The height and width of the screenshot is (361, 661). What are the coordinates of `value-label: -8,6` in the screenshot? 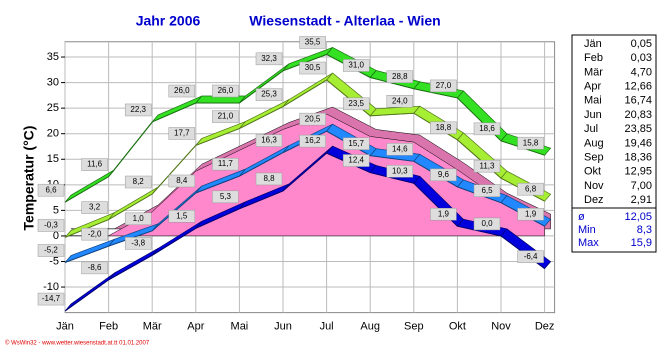 It's located at (95, 267).